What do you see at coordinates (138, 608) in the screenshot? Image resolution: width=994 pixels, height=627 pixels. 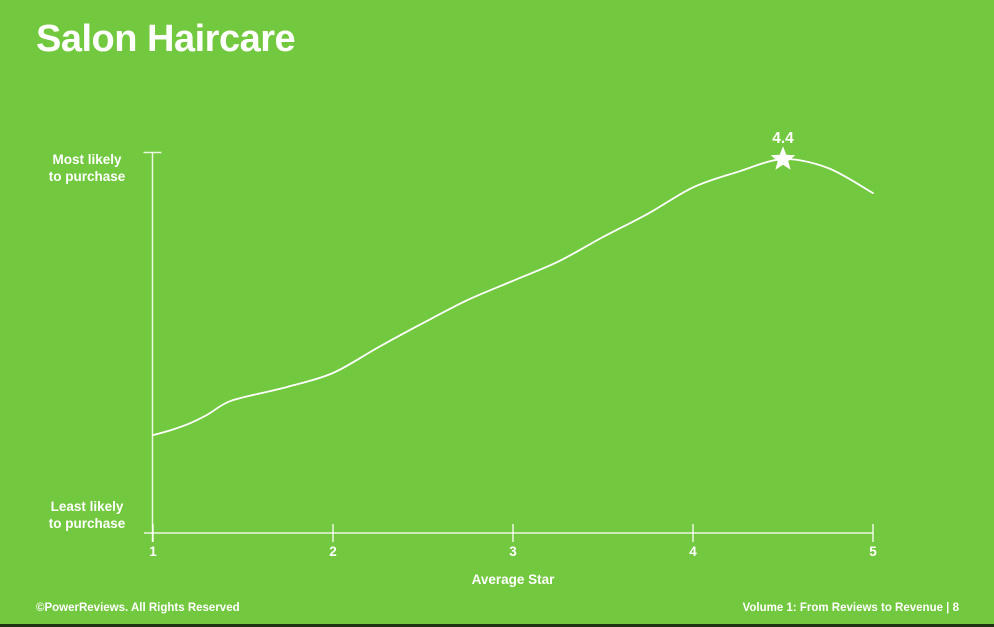 I see `copyright-text: ©PowerReviews. All Rights Reserved` at bounding box center [138, 608].